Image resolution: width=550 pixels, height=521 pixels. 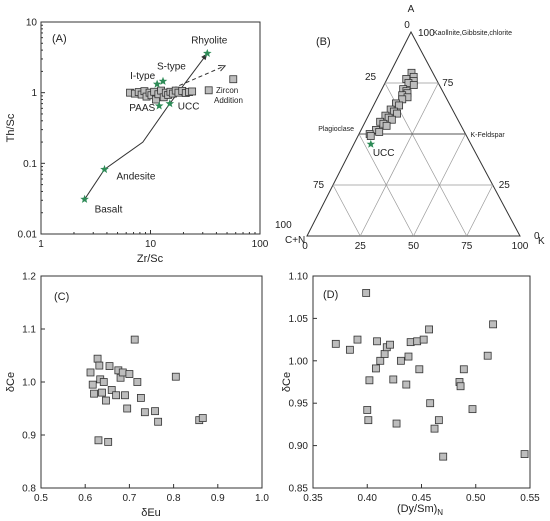 What do you see at coordinates (29, 436) in the screenshot?
I see `panel-c-ytick-label: 0.9` at bounding box center [29, 436].